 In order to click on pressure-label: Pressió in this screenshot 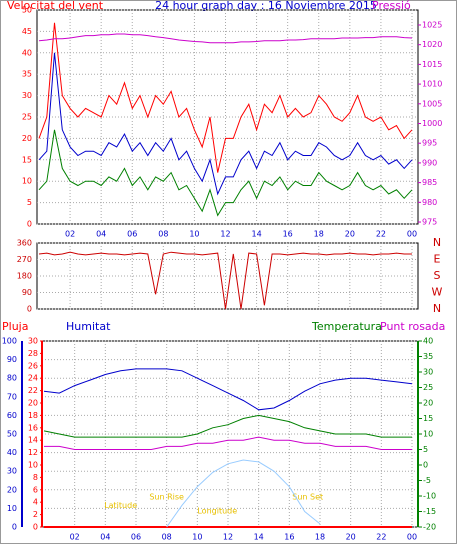, I will do `click(391, 6)`.